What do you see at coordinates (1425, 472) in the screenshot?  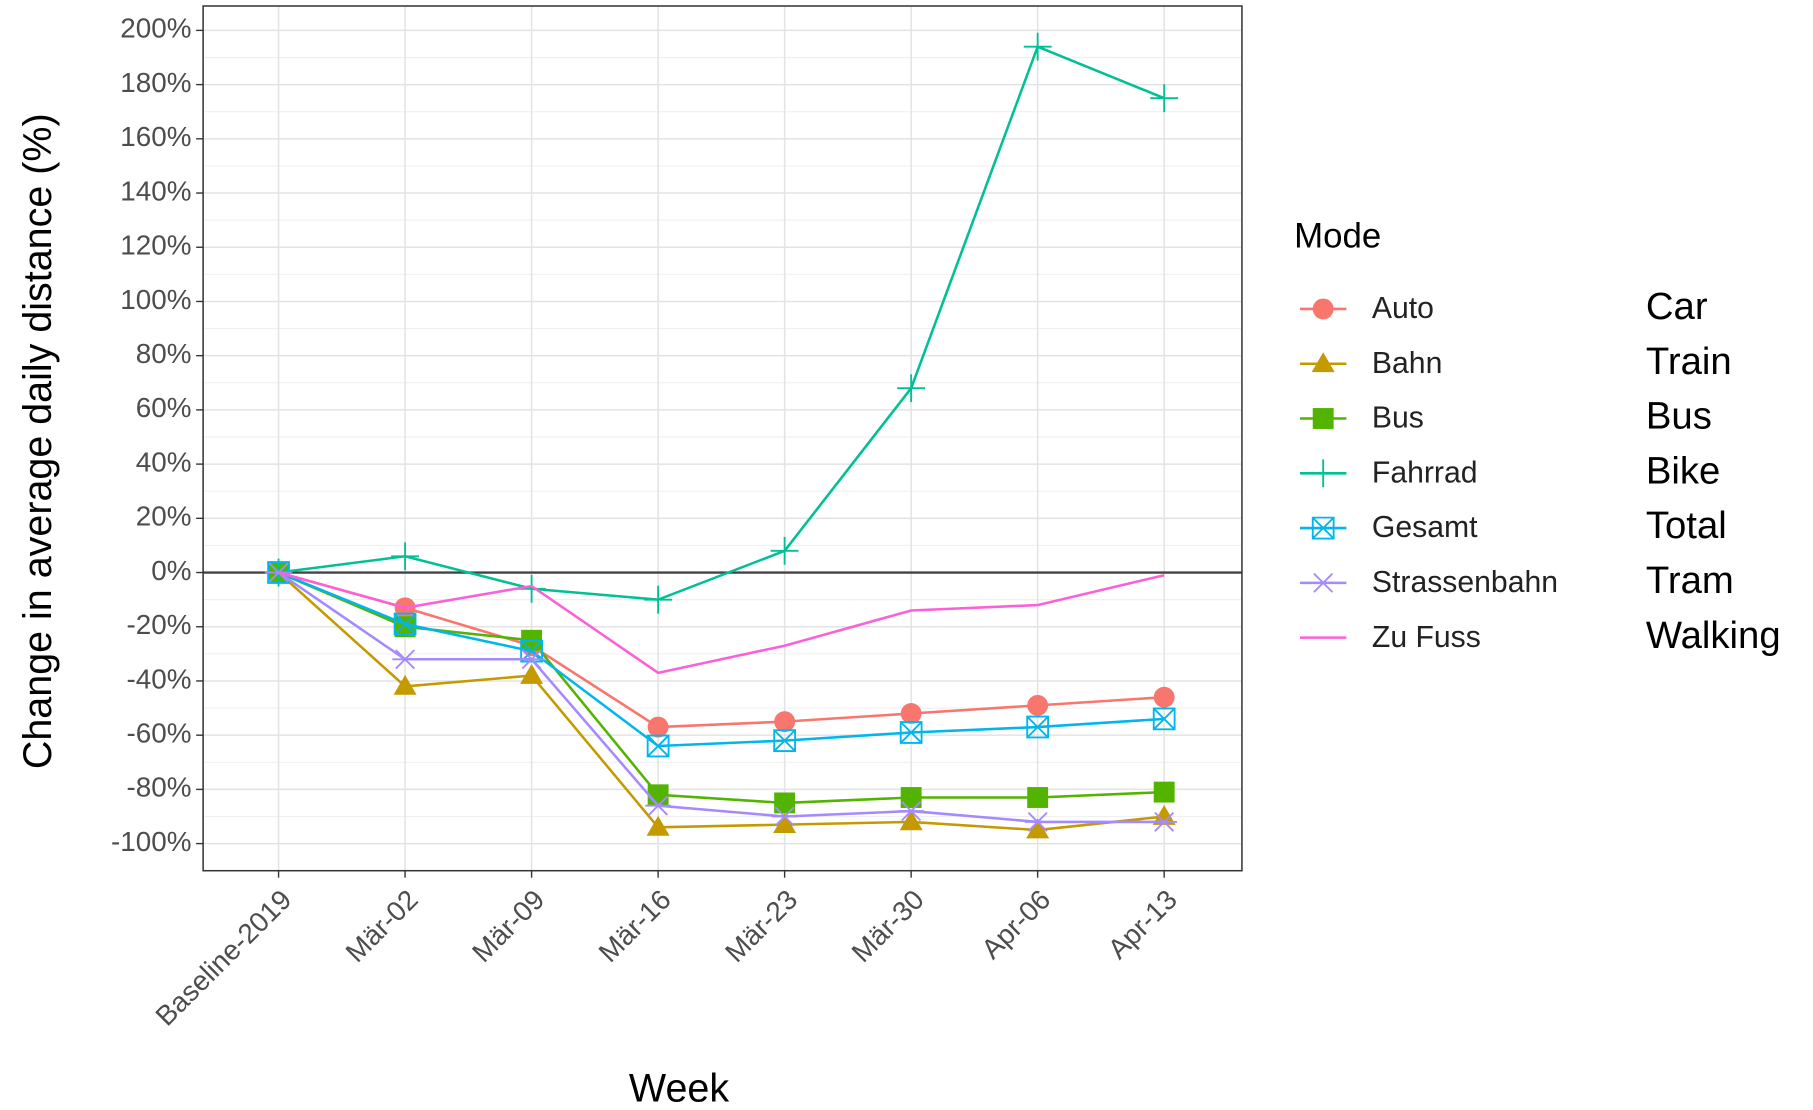 I see `legend-label: Fahrrad` at bounding box center [1425, 472].